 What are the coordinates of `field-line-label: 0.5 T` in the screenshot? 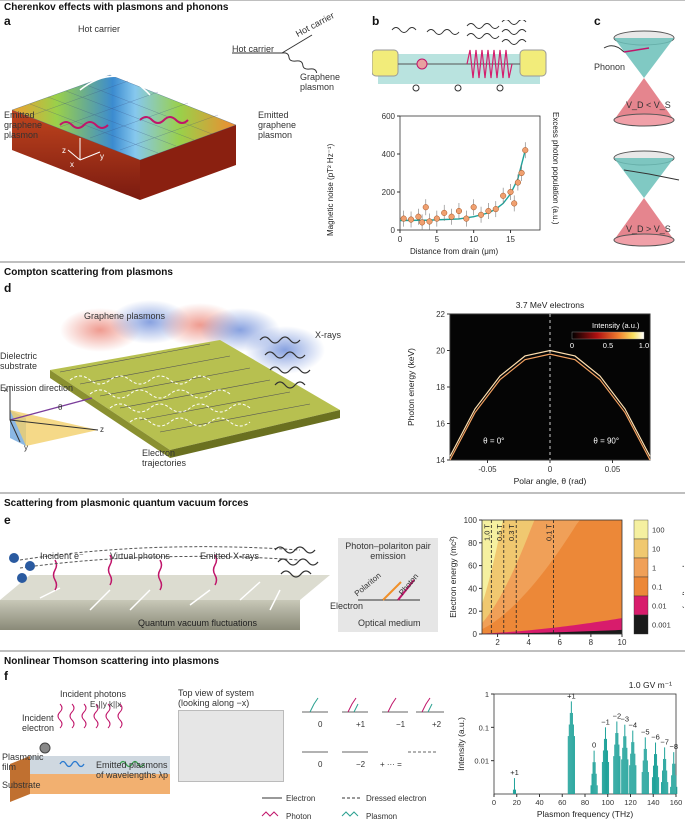 It's located at (499, 532).